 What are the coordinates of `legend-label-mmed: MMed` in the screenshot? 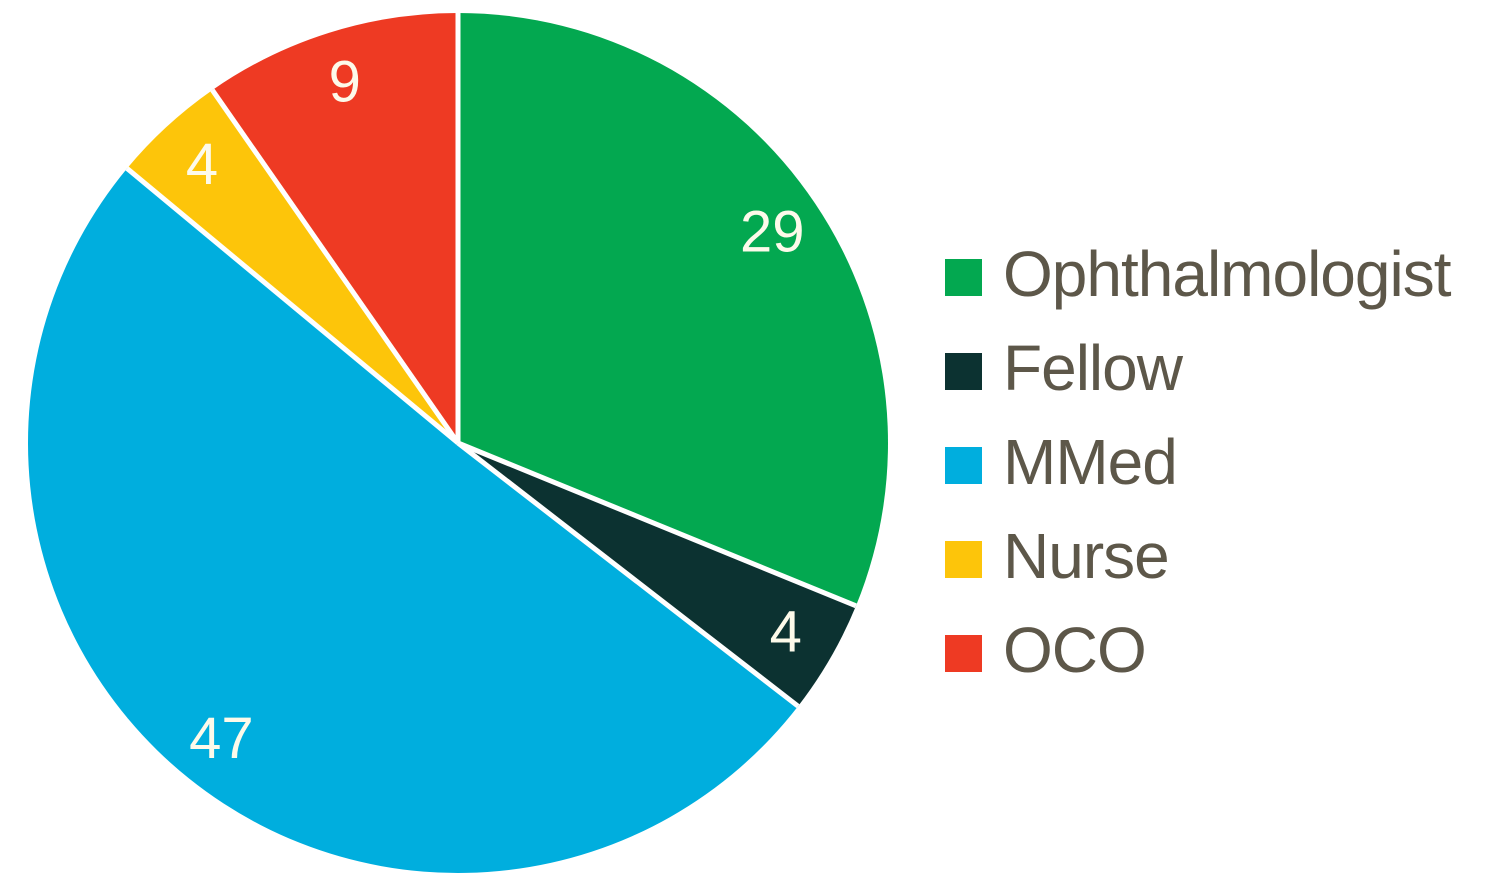 It's located at (1090, 462).